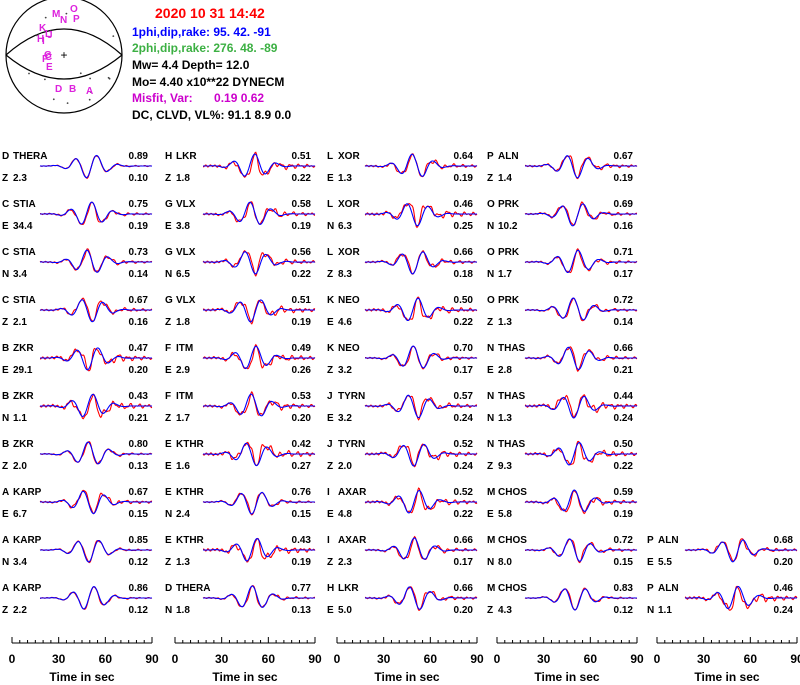 The image size is (800, 685). I want to click on trace-amplitude: 0.25, so click(464, 226).